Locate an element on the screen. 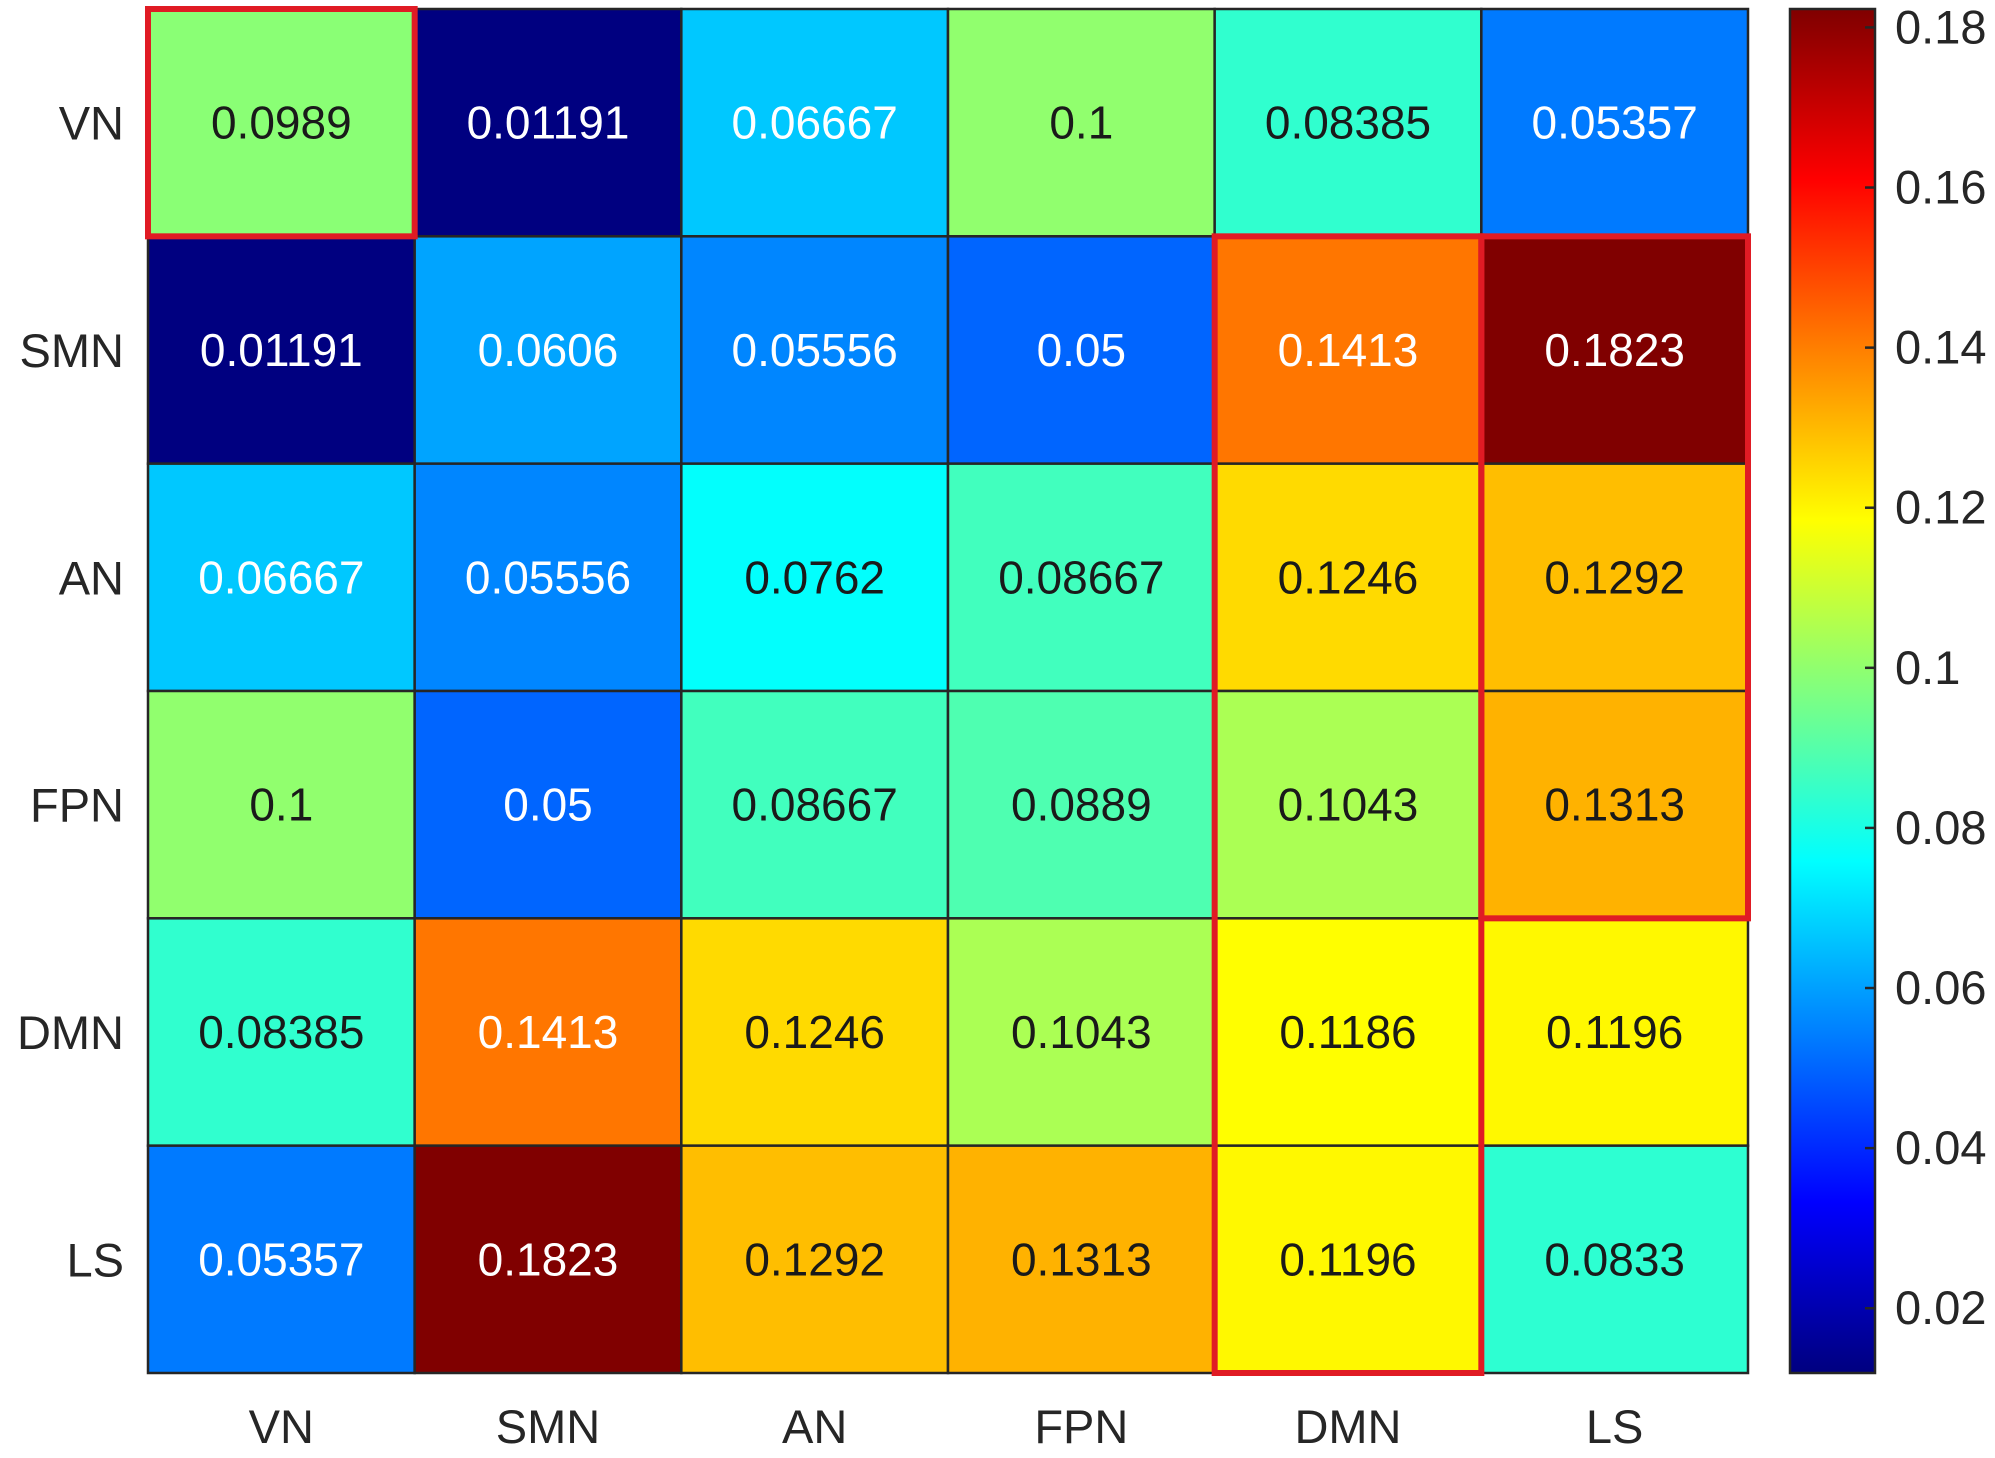  cell-value-label: 0.0606 is located at coordinates (548, 350).